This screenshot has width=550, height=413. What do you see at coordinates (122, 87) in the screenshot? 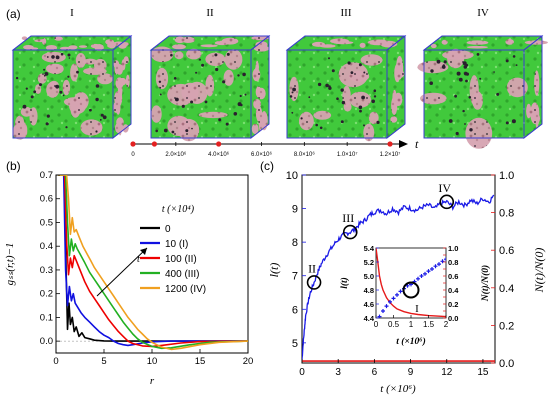
I see `cube-edge` at bounding box center [122, 87].